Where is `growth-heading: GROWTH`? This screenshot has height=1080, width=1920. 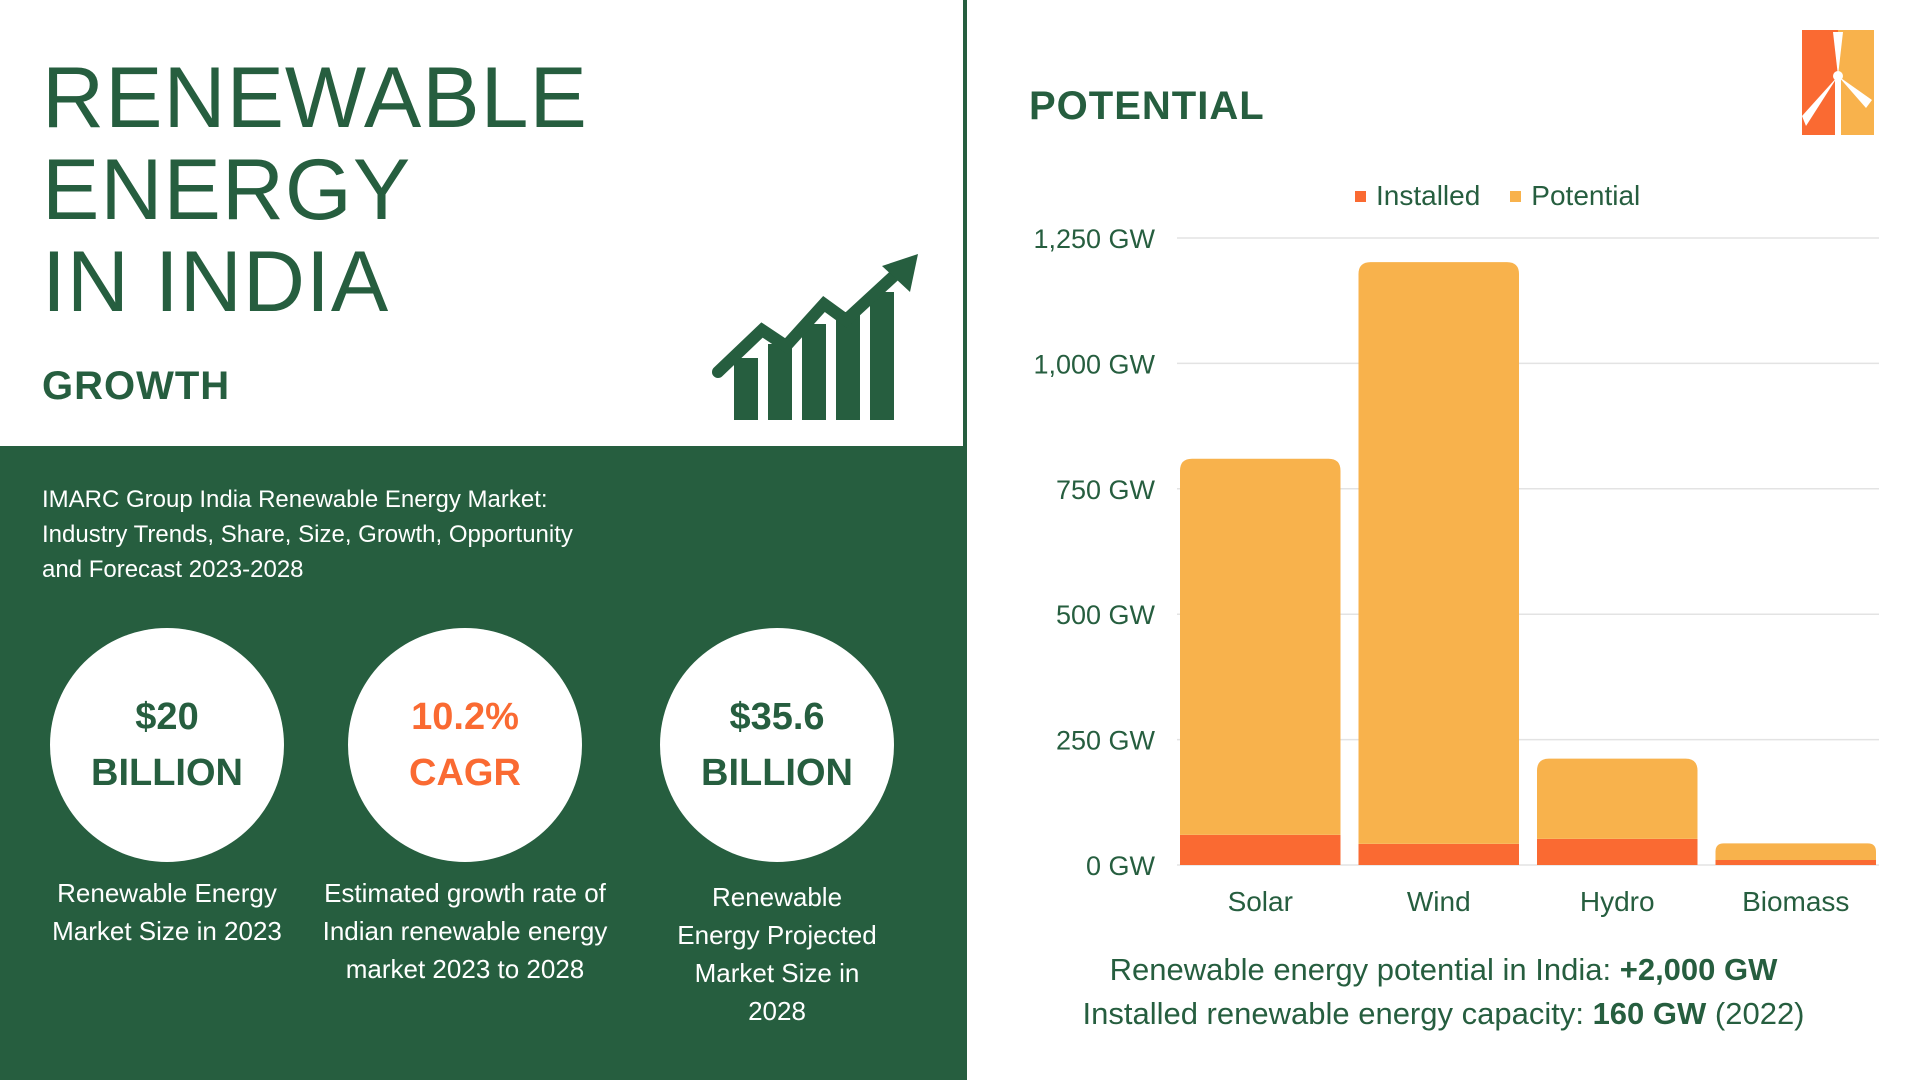 growth-heading: GROWTH is located at coordinates (136, 386).